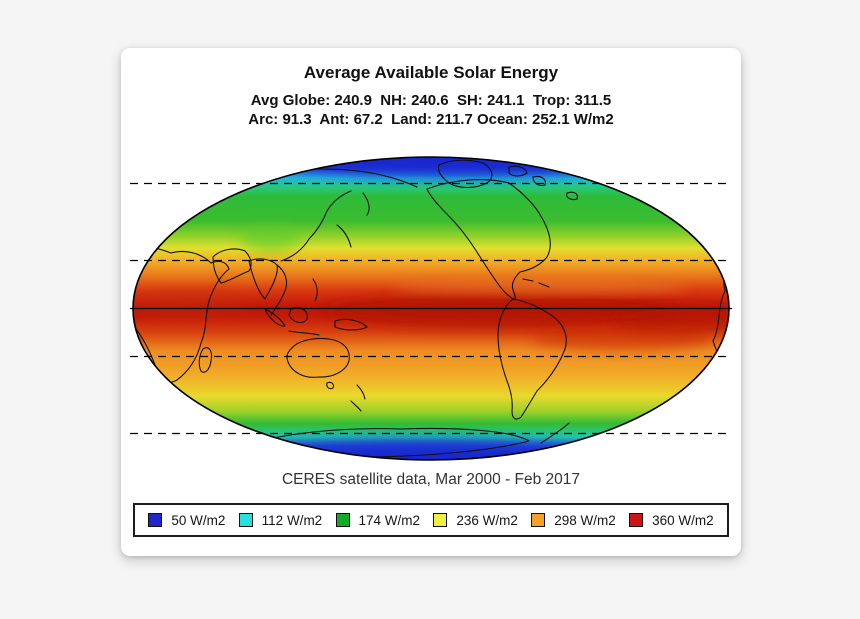 The height and width of the screenshot is (619, 860). I want to click on legend-item: 174 W/m2, so click(378, 520).